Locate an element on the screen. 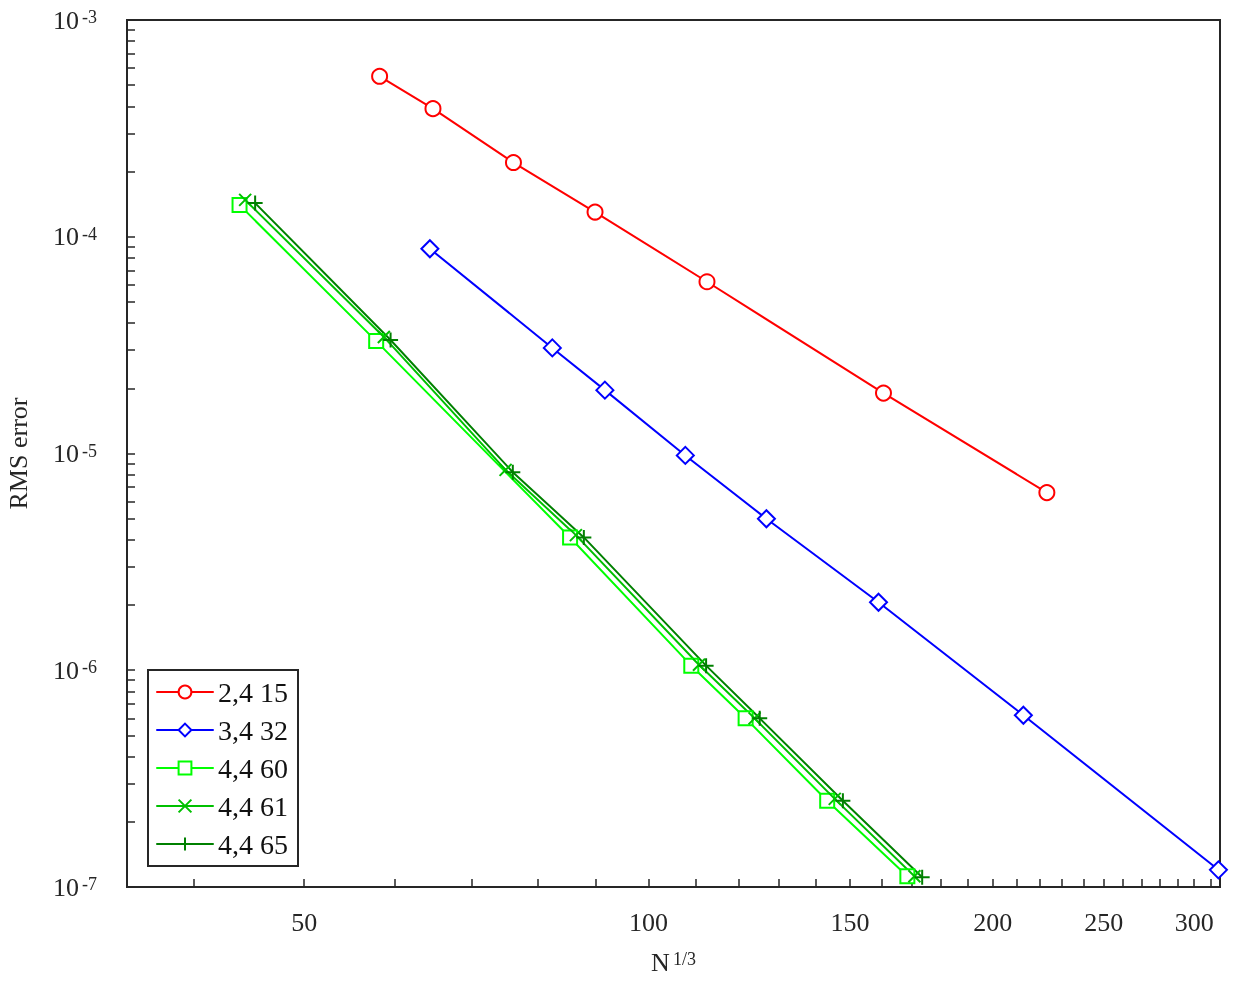  x-tick-label: 200 is located at coordinates (993, 922).